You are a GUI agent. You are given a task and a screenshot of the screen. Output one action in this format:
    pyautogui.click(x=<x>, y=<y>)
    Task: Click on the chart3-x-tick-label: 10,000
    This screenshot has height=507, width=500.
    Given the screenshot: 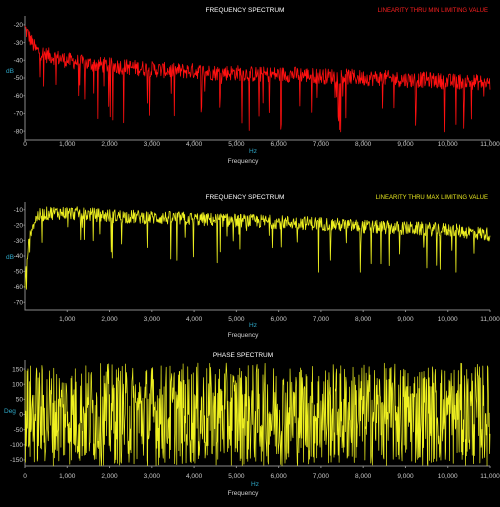 What is the action you would take?
    pyautogui.click(x=448, y=476)
    